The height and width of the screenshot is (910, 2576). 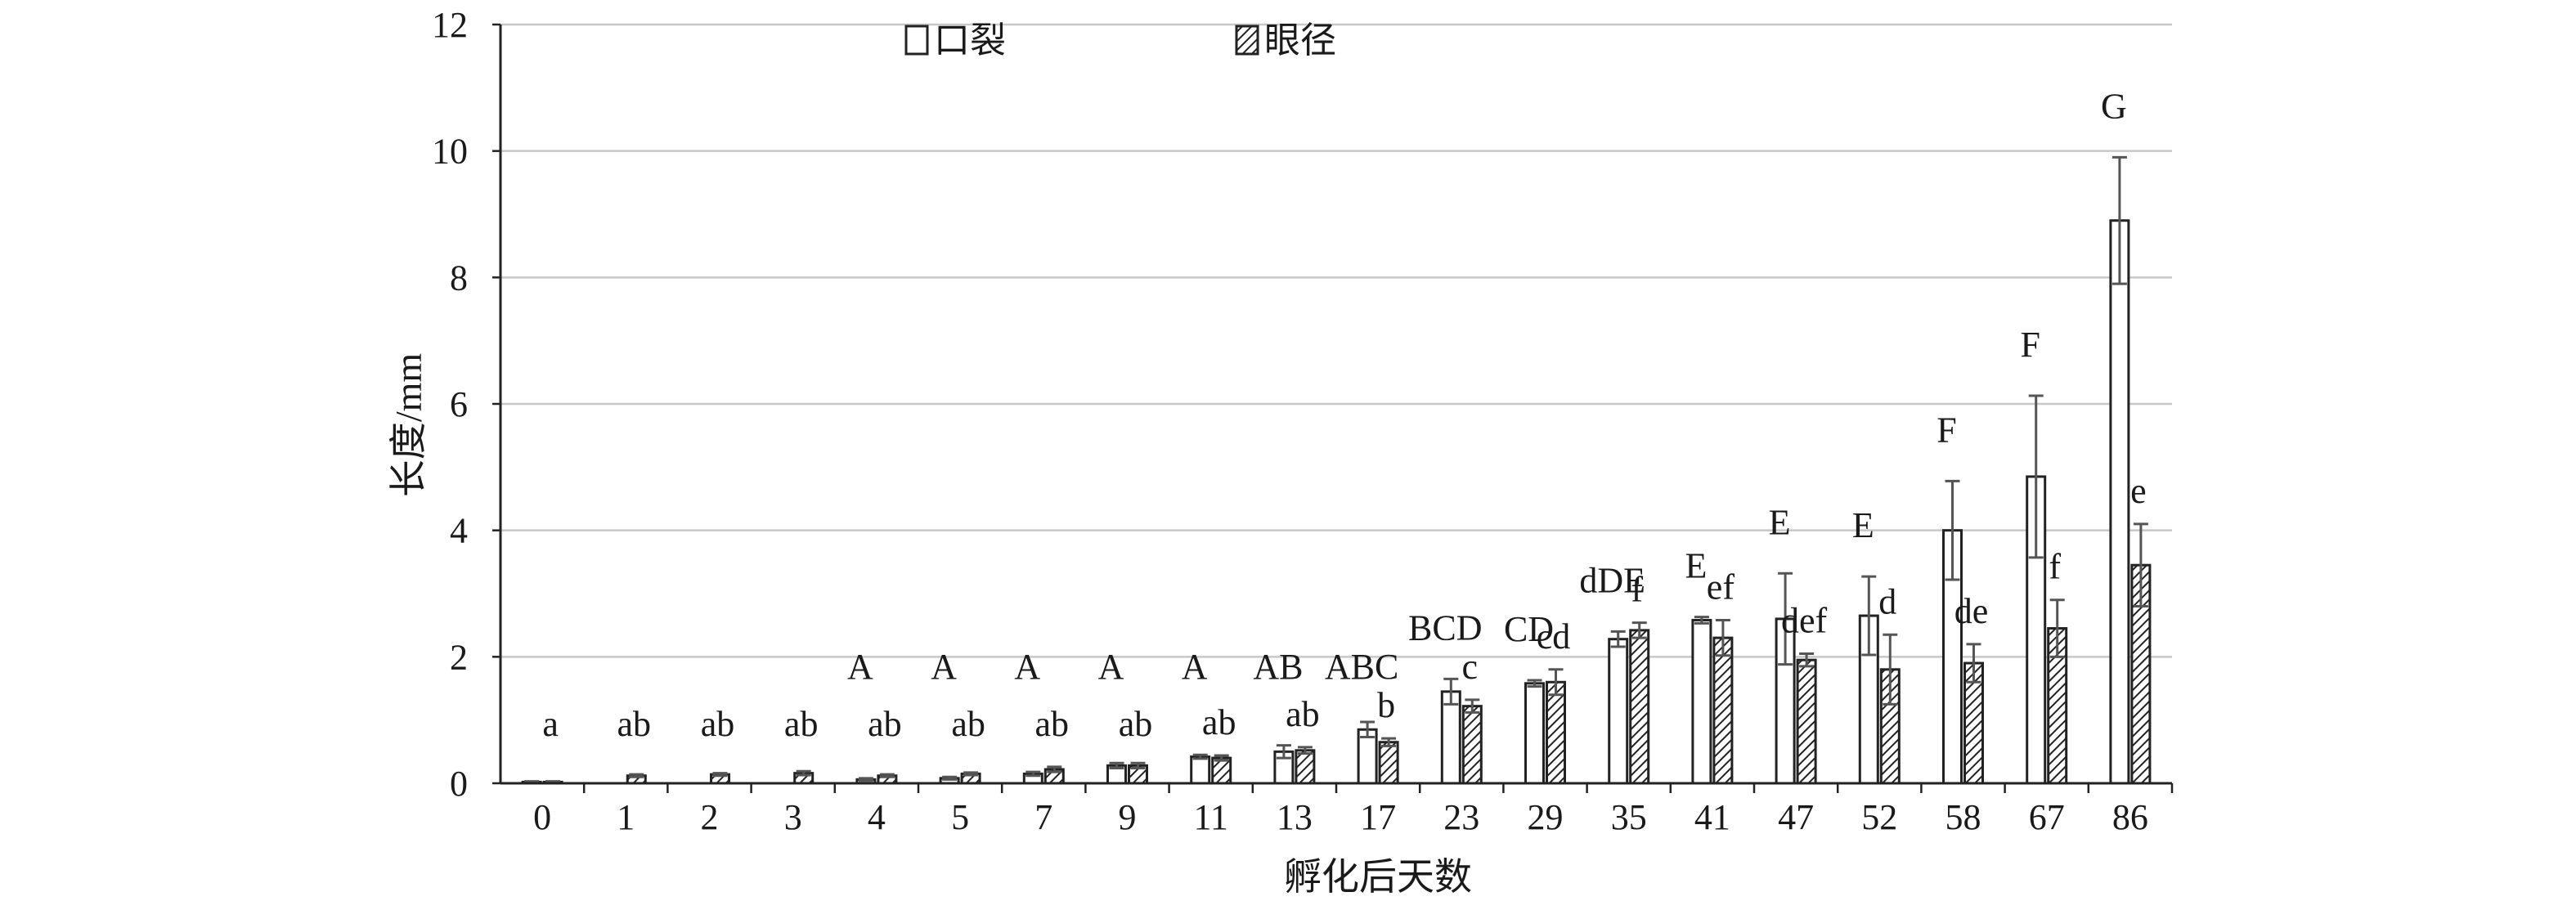 What do you see at coordinates (877, 817) in the screenshot?
I see `x-tick-label: 4` at bounding box center [877, 817].